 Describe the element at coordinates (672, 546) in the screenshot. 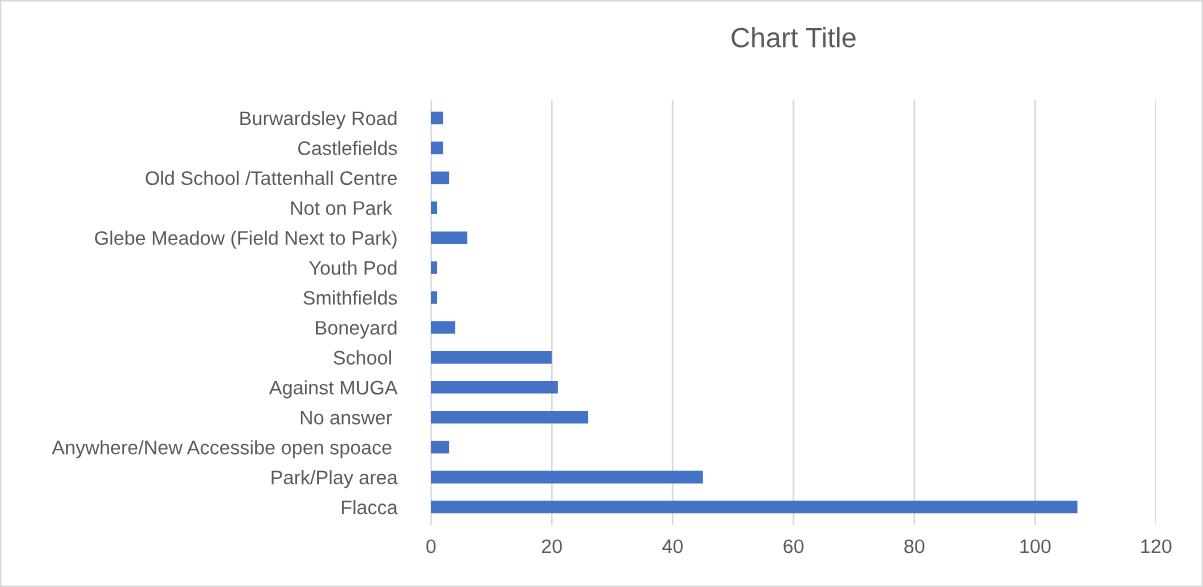

I see `x-tick-label: 40` at that location.